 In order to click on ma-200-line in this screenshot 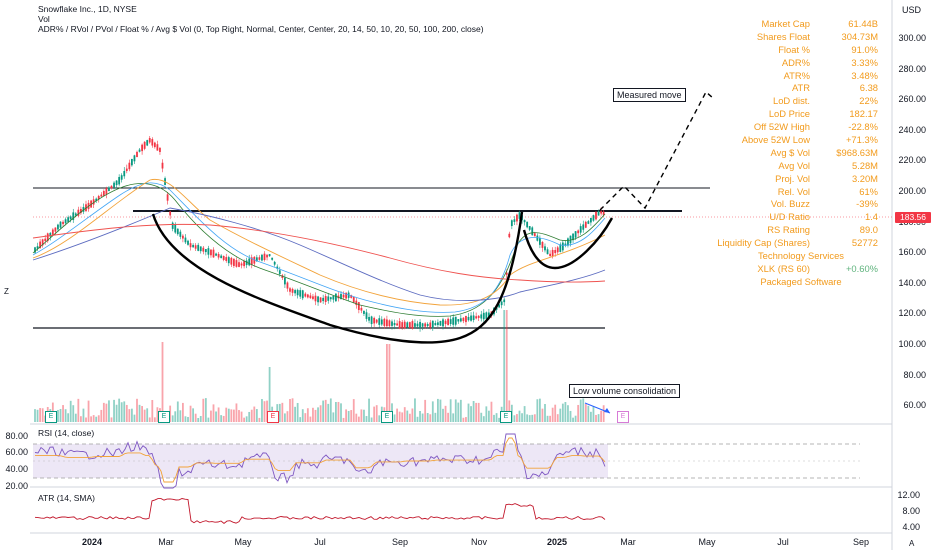, I will do `click(319, 253)`.